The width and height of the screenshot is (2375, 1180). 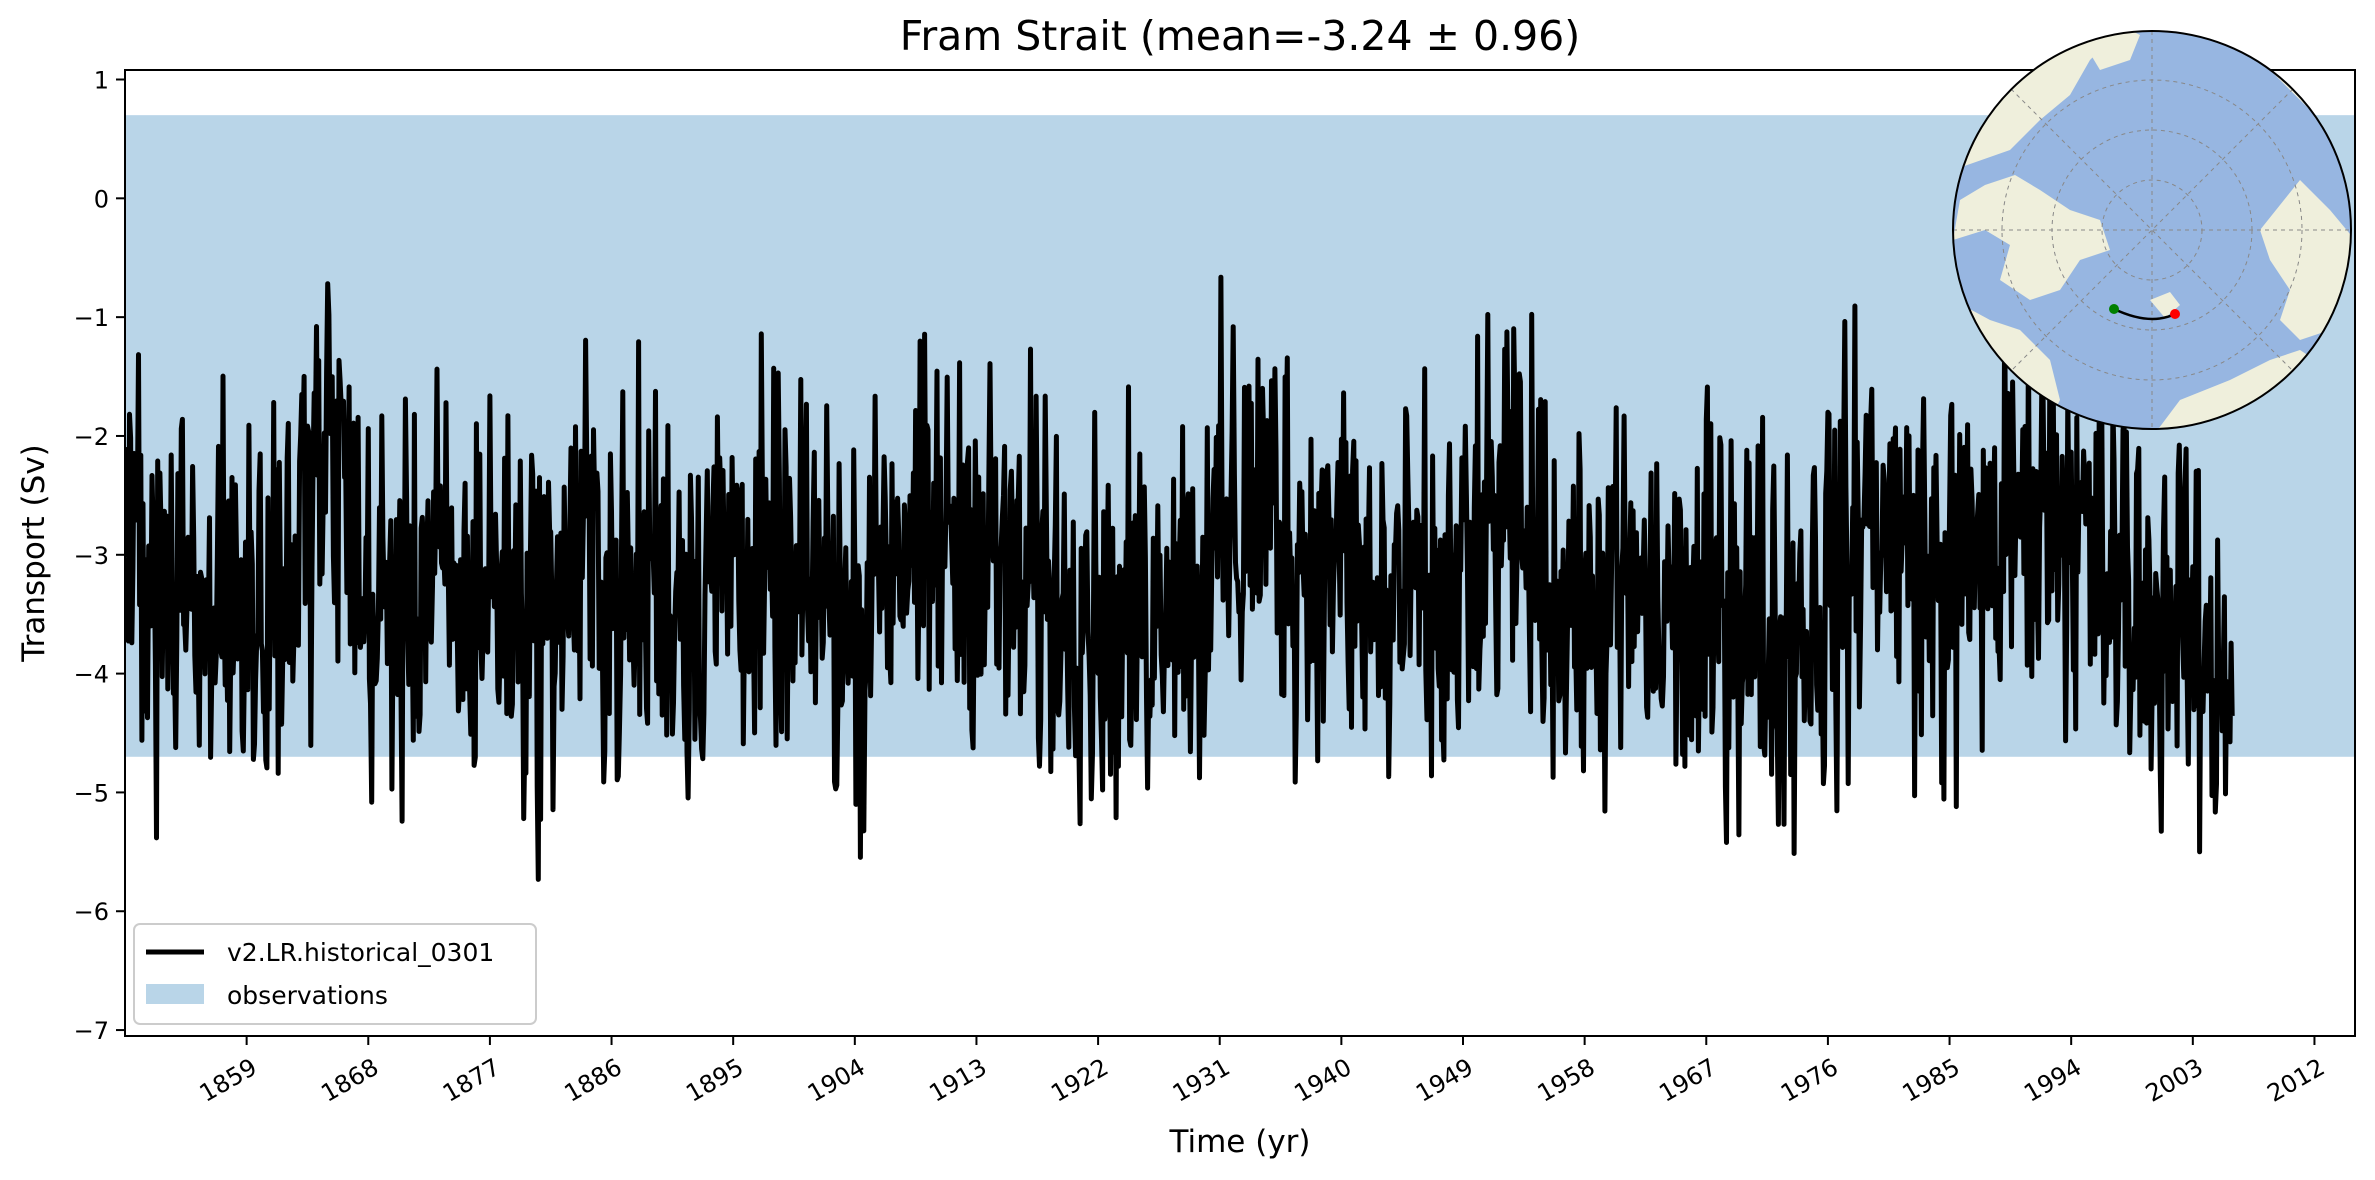 What do you see at coordinates (1322, 1080) in the screenshot?
I see `x-tick-label: 1940` at bounding box center [1322, 1080].